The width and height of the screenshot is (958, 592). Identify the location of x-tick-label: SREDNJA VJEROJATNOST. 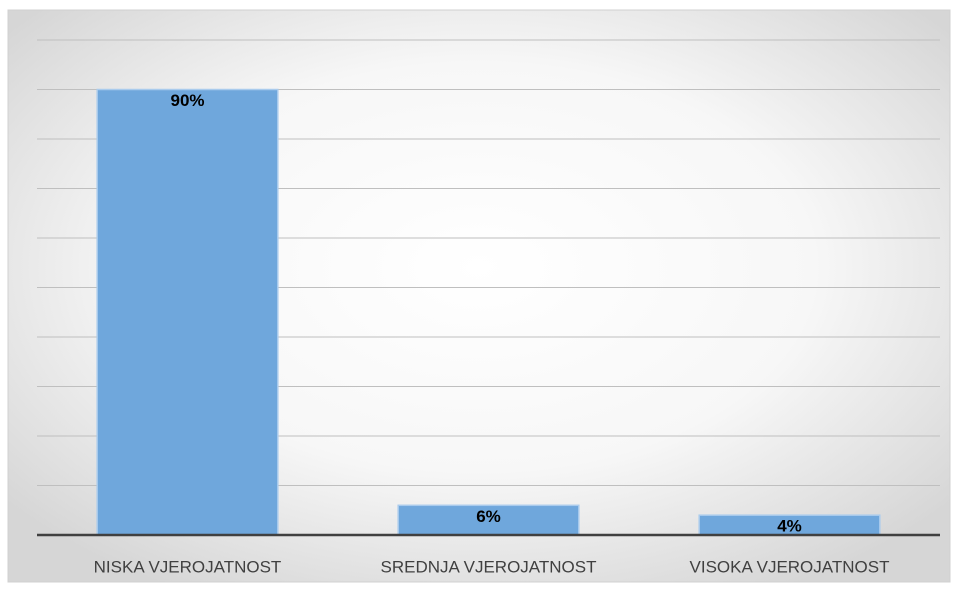
(489, 566).